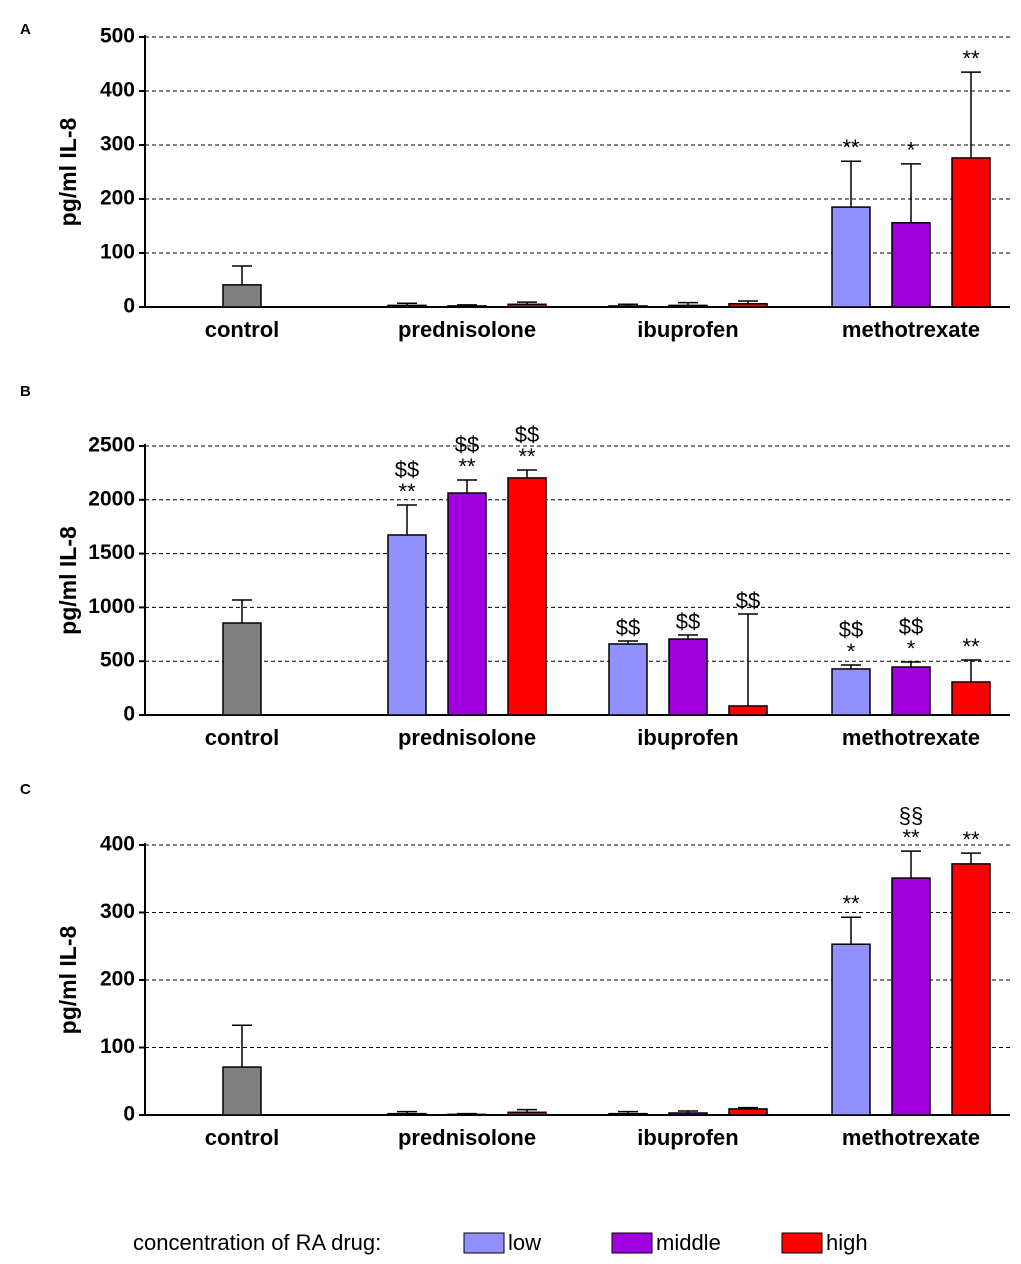 The height and width of the screenshot is (1264, 1021). What do you see at coordinates (688, 1242) in the screenshot?
I see `legend-label: middle` at bounding box center [688, 1242].